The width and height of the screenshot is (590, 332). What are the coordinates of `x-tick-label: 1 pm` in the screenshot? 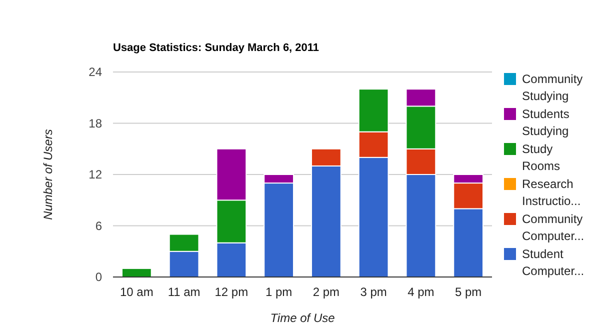 It's located at (278, 292).